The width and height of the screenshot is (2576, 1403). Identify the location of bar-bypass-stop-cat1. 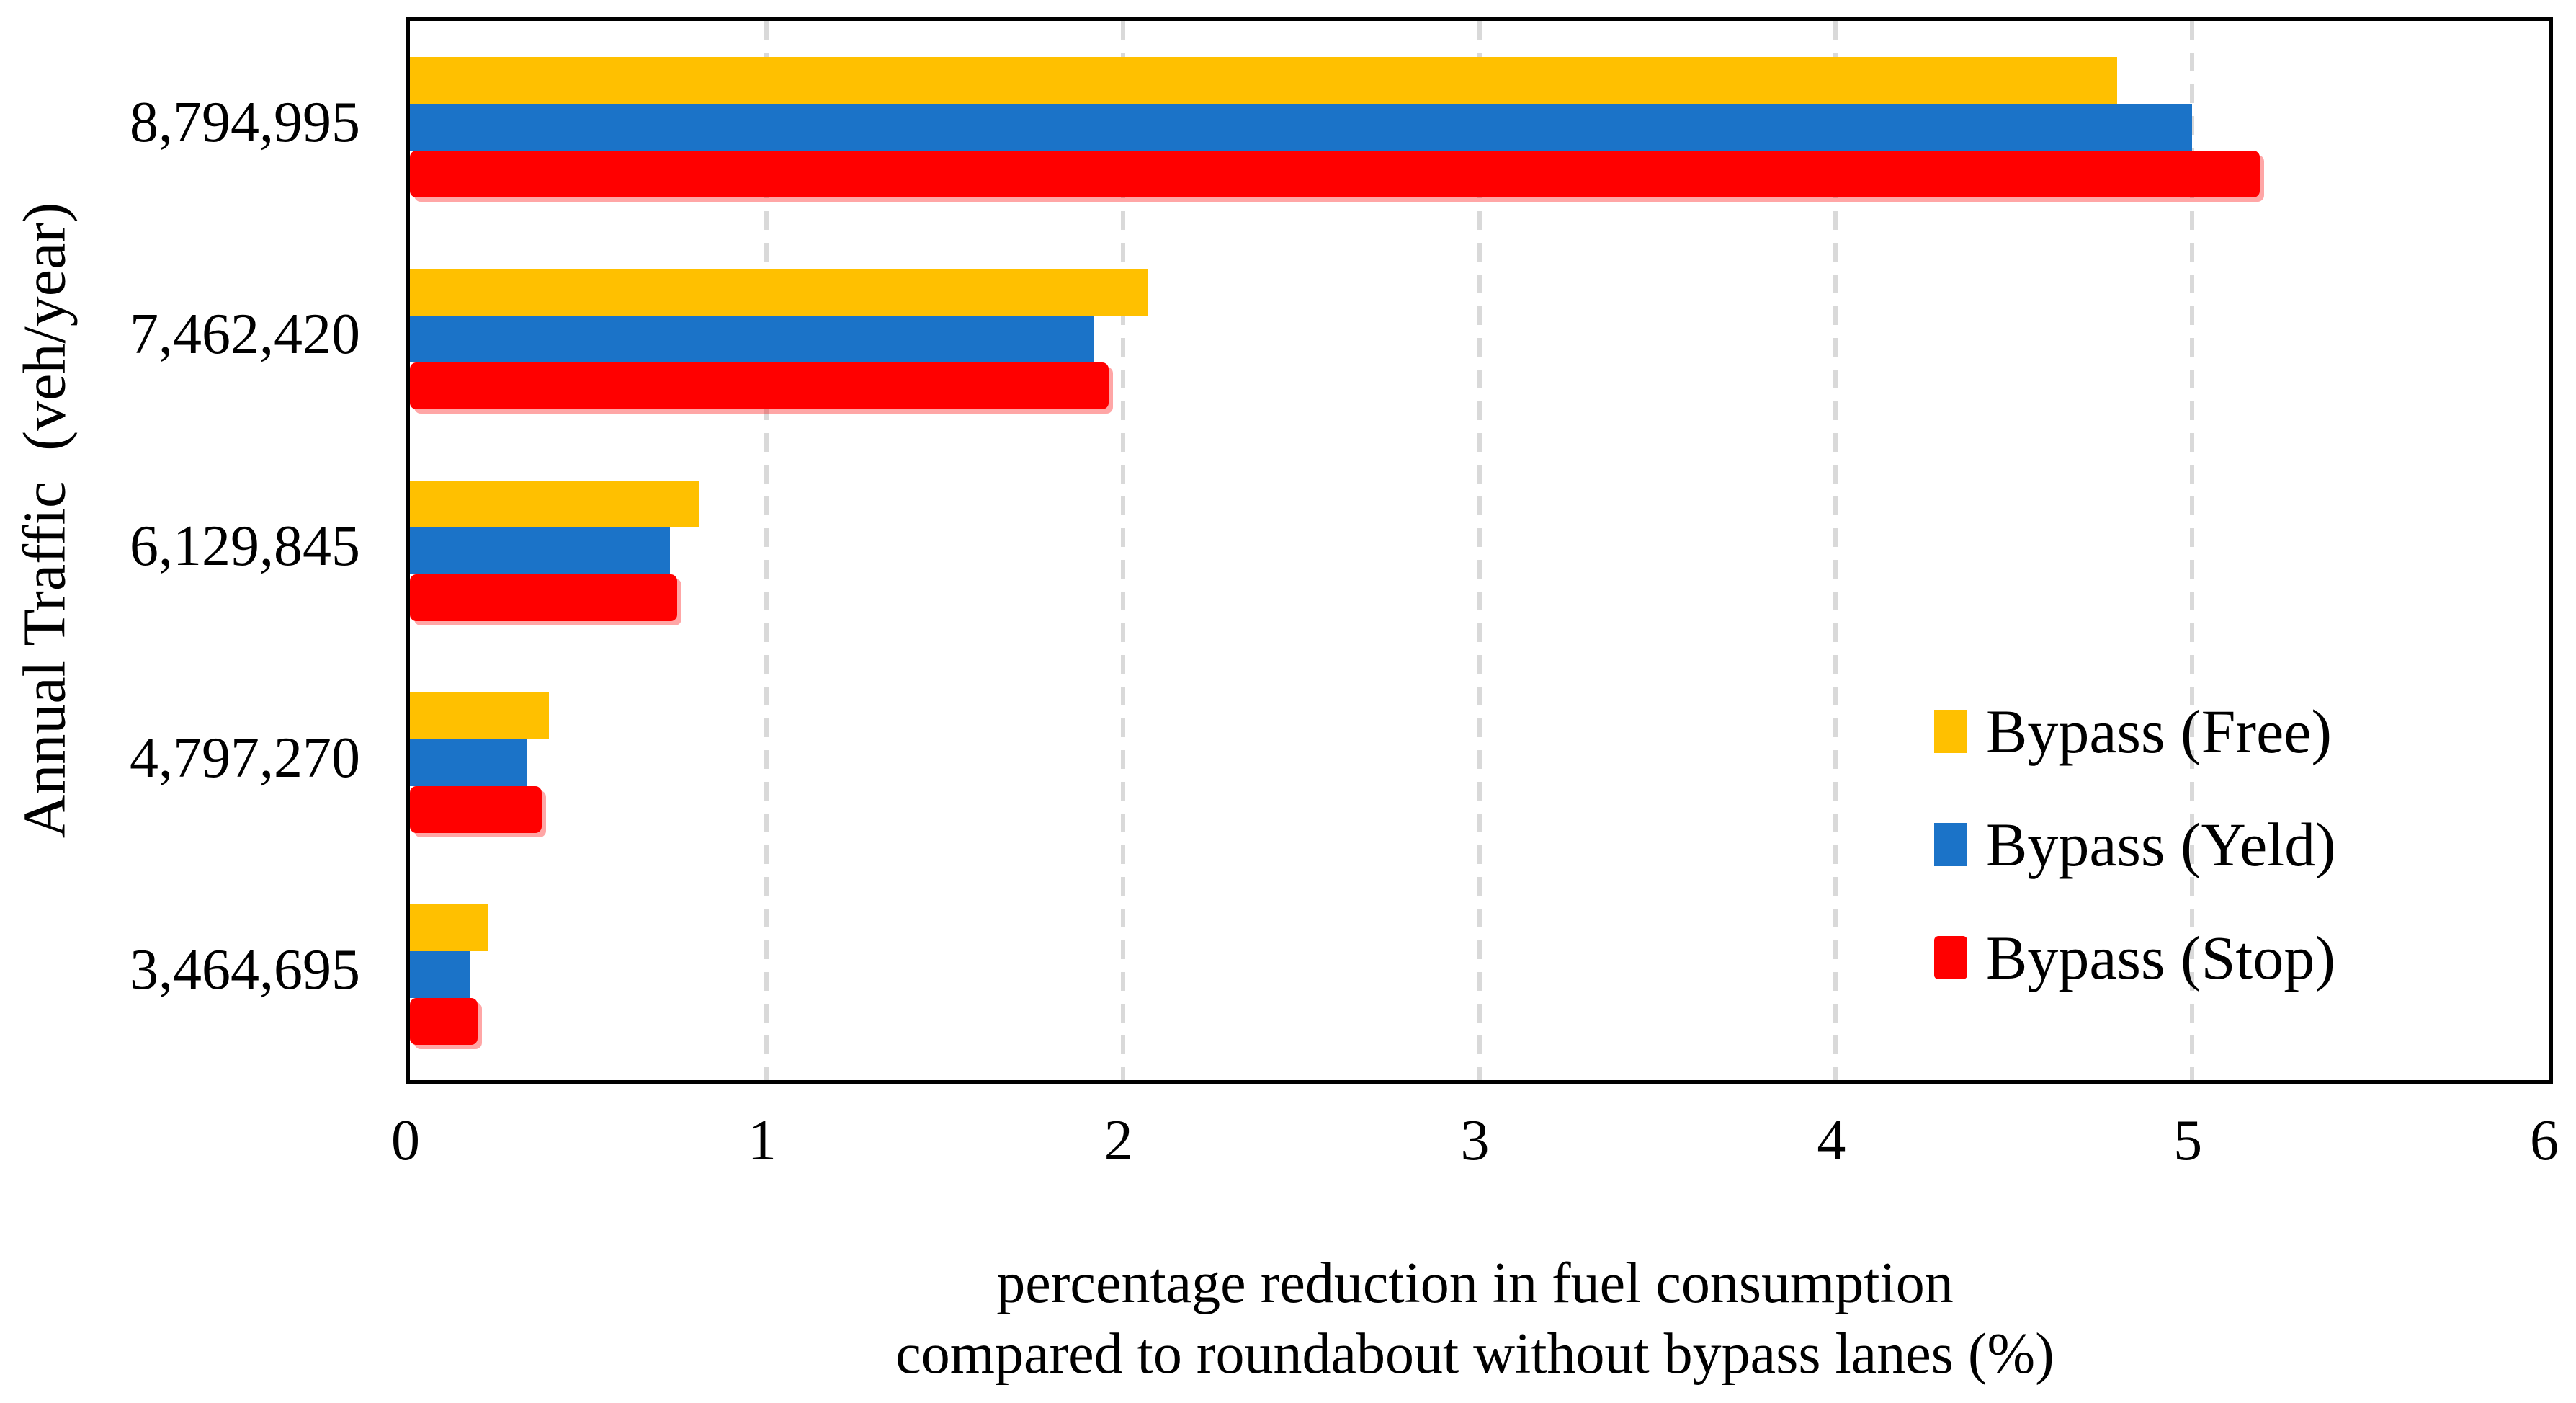
(760, 385).